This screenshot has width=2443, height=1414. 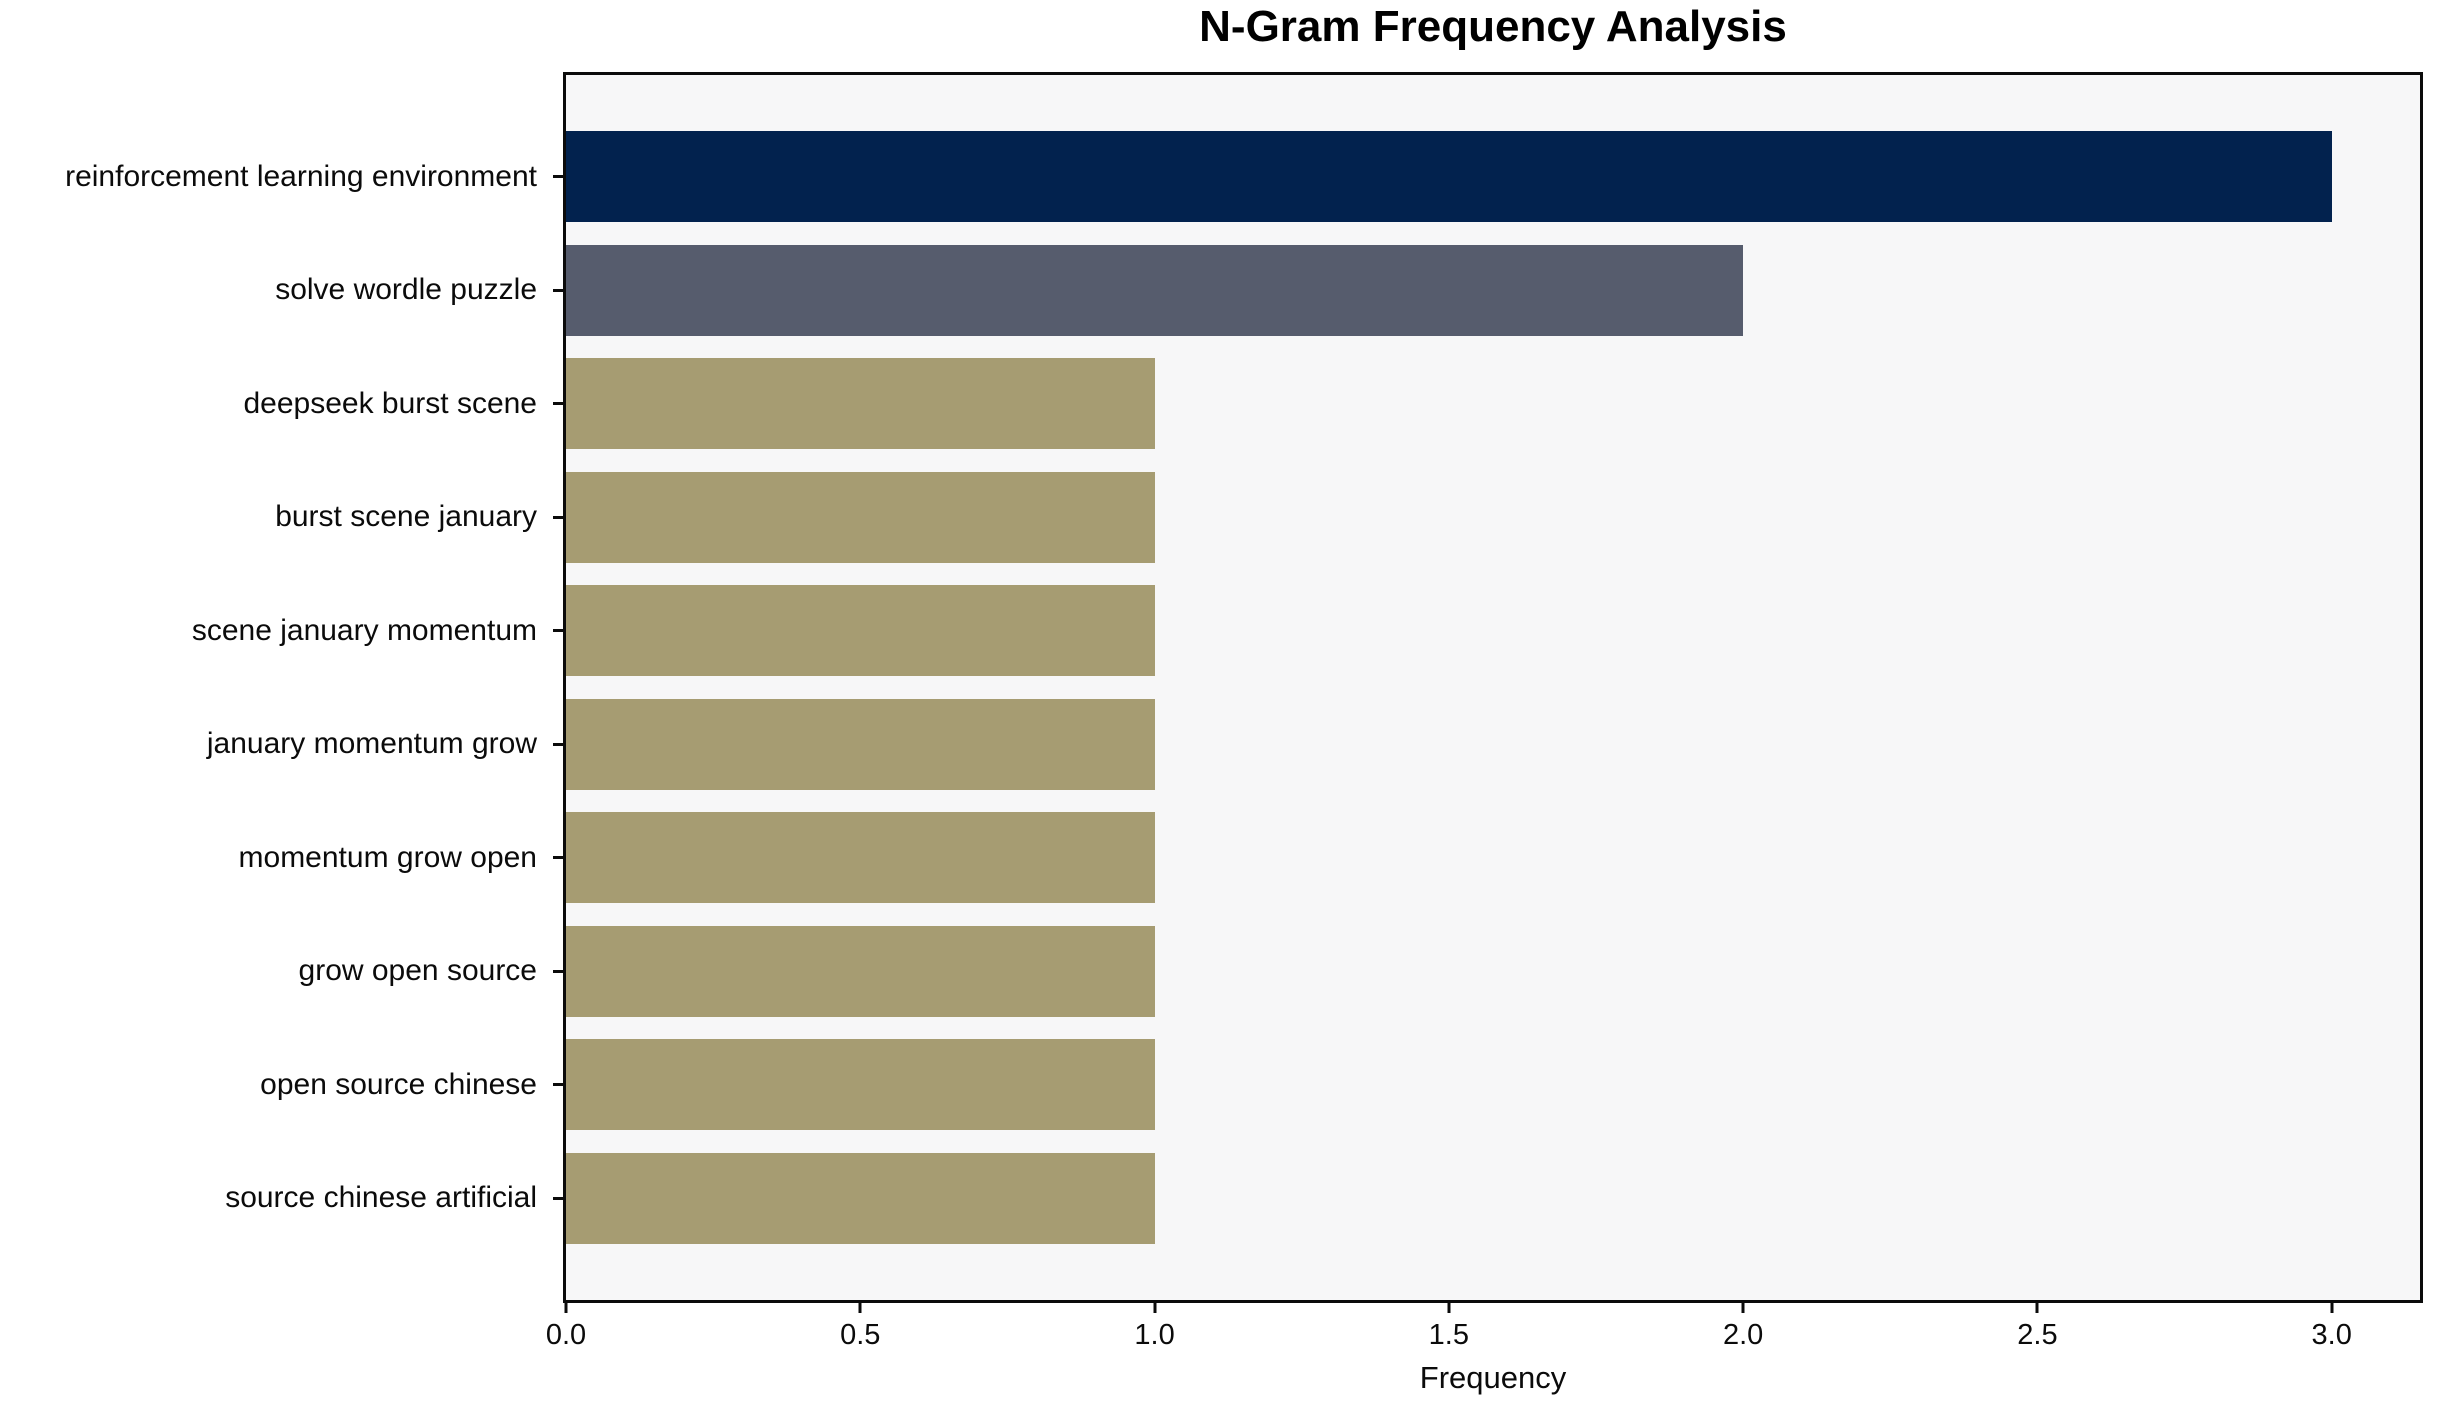 What do you see at coordinates (371, 744) in the screenshot?
I see `y-tick-label: january momentum grow` at bounding box center [371, 744].